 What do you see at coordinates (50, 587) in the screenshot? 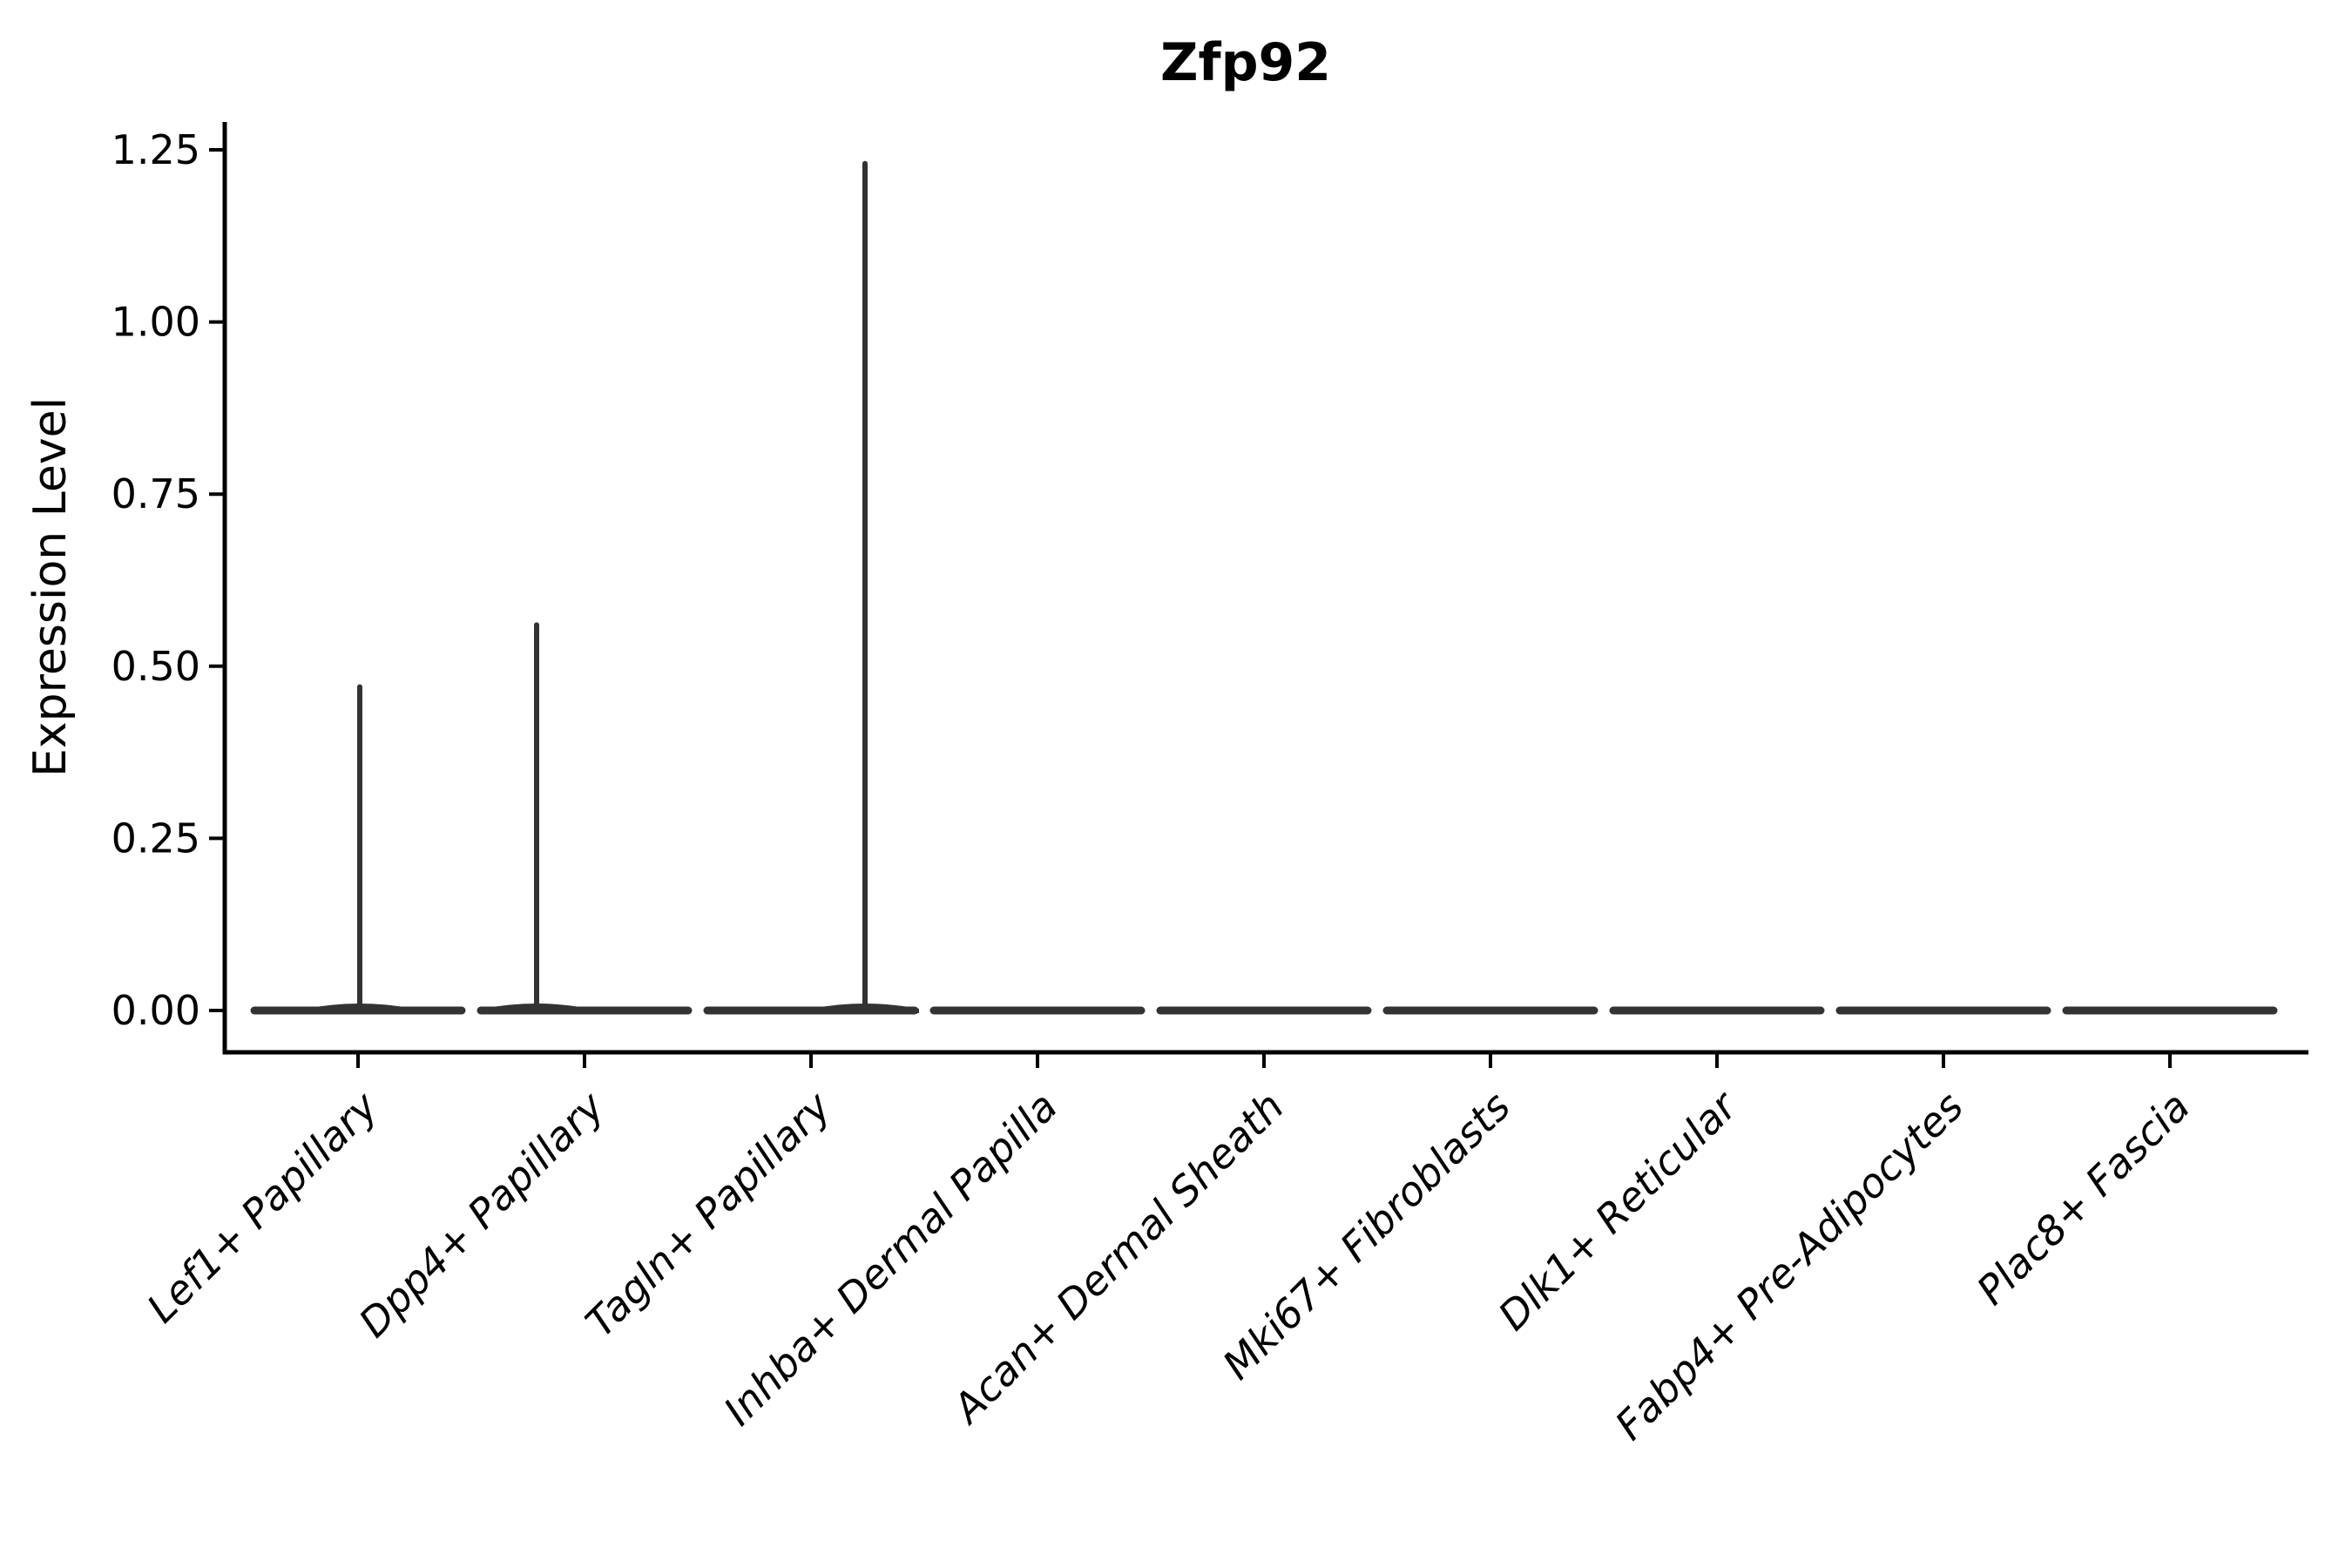
I see `y-axis-label: Expression Level` at bounding box center [50, 587].